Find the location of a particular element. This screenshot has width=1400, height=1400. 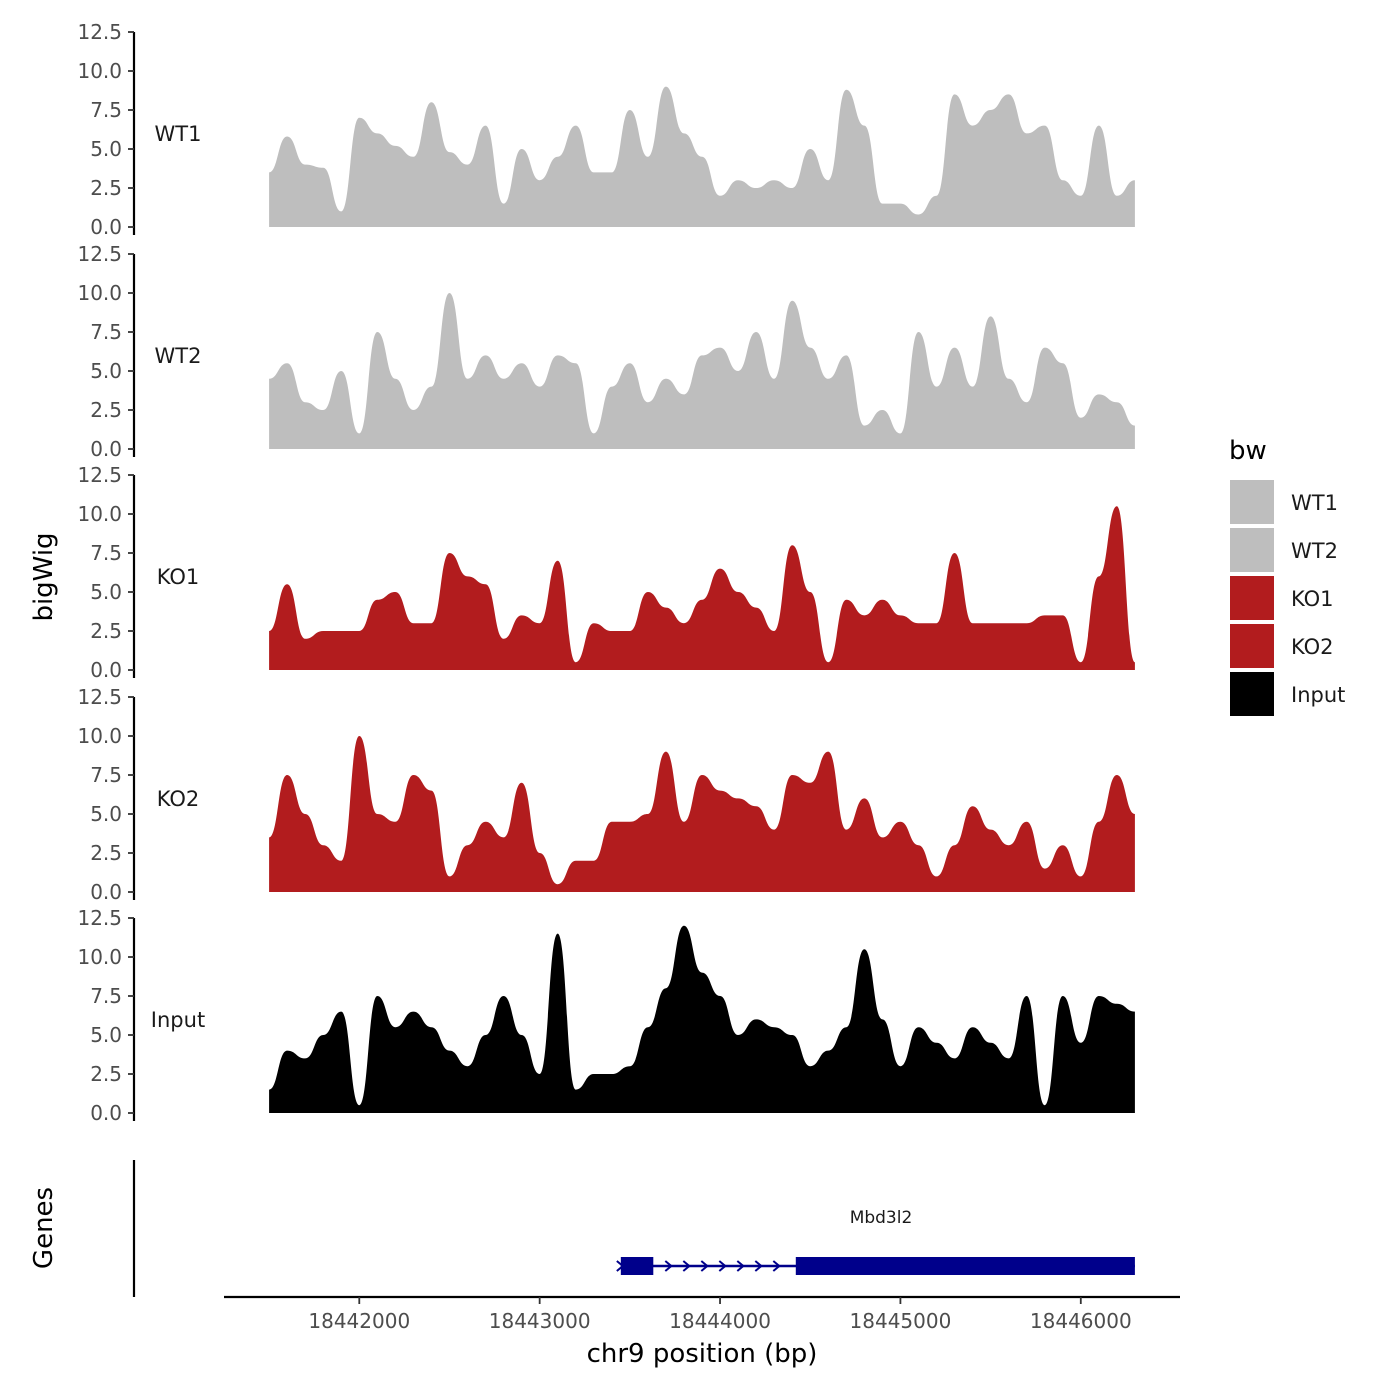

legend: bw WT1 WT2 KO1 KO2 Input is located at coordinates (1287, 576).